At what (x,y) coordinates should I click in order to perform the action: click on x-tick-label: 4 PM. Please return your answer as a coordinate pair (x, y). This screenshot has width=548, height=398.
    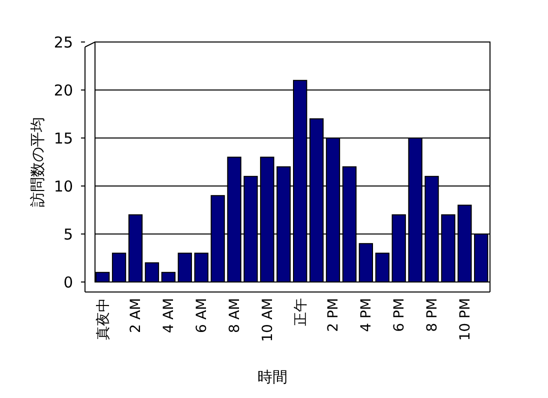
    Looking at the image, I should click on (366, 315).